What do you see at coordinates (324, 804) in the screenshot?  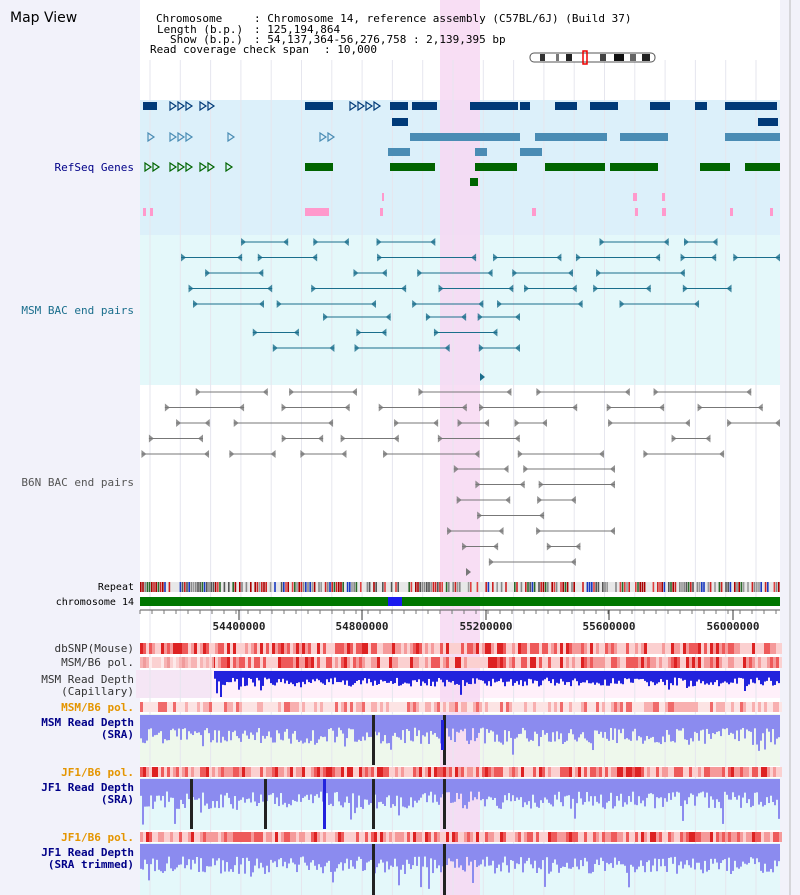 I see `depth-spike` at bounding box center [324, 804].